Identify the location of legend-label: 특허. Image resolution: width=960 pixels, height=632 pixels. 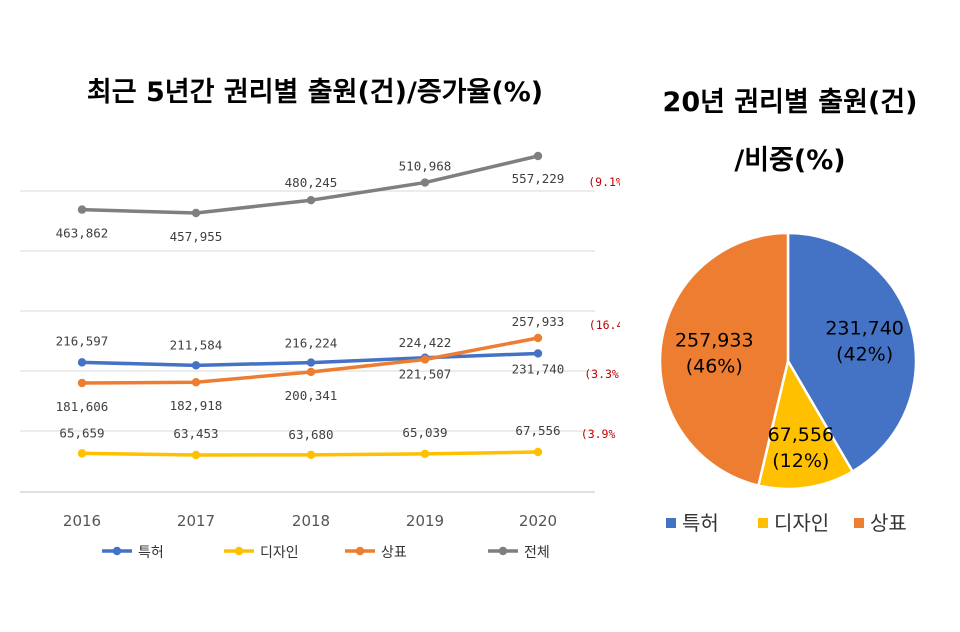
(151, 553).